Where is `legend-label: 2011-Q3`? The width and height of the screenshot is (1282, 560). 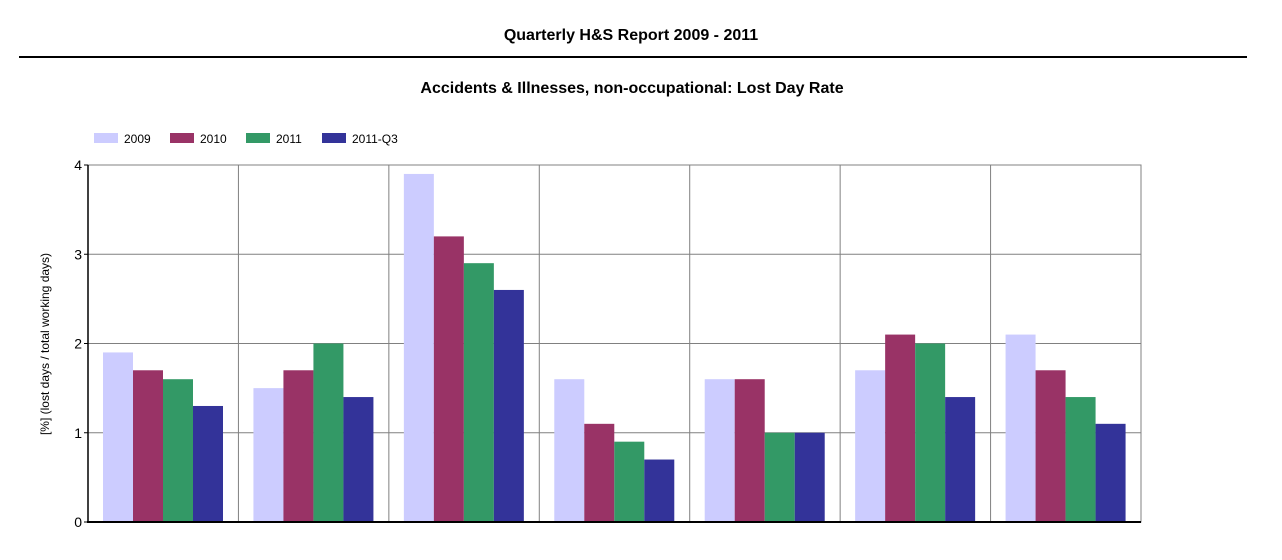 legend-label: 2011-Q3 is located at coordinates (375, 139).